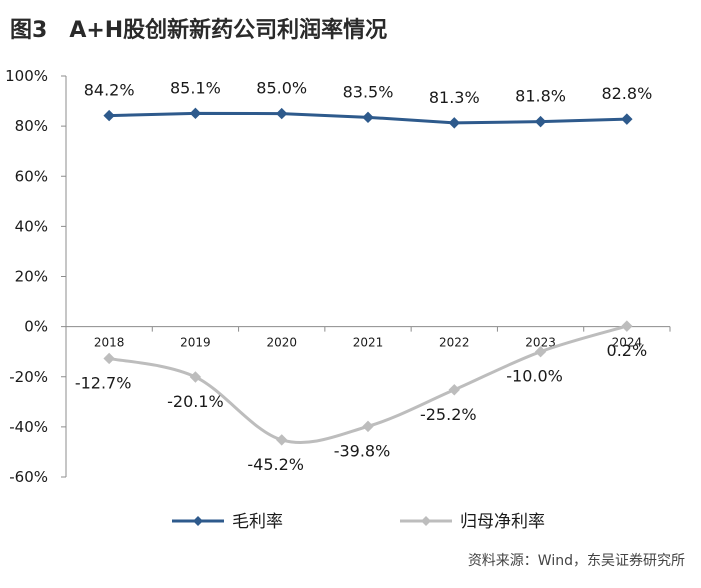  Describe the element at coordinates (195, 401) in the screenshot. I see `net-margin-label: -20.1%` at that location.